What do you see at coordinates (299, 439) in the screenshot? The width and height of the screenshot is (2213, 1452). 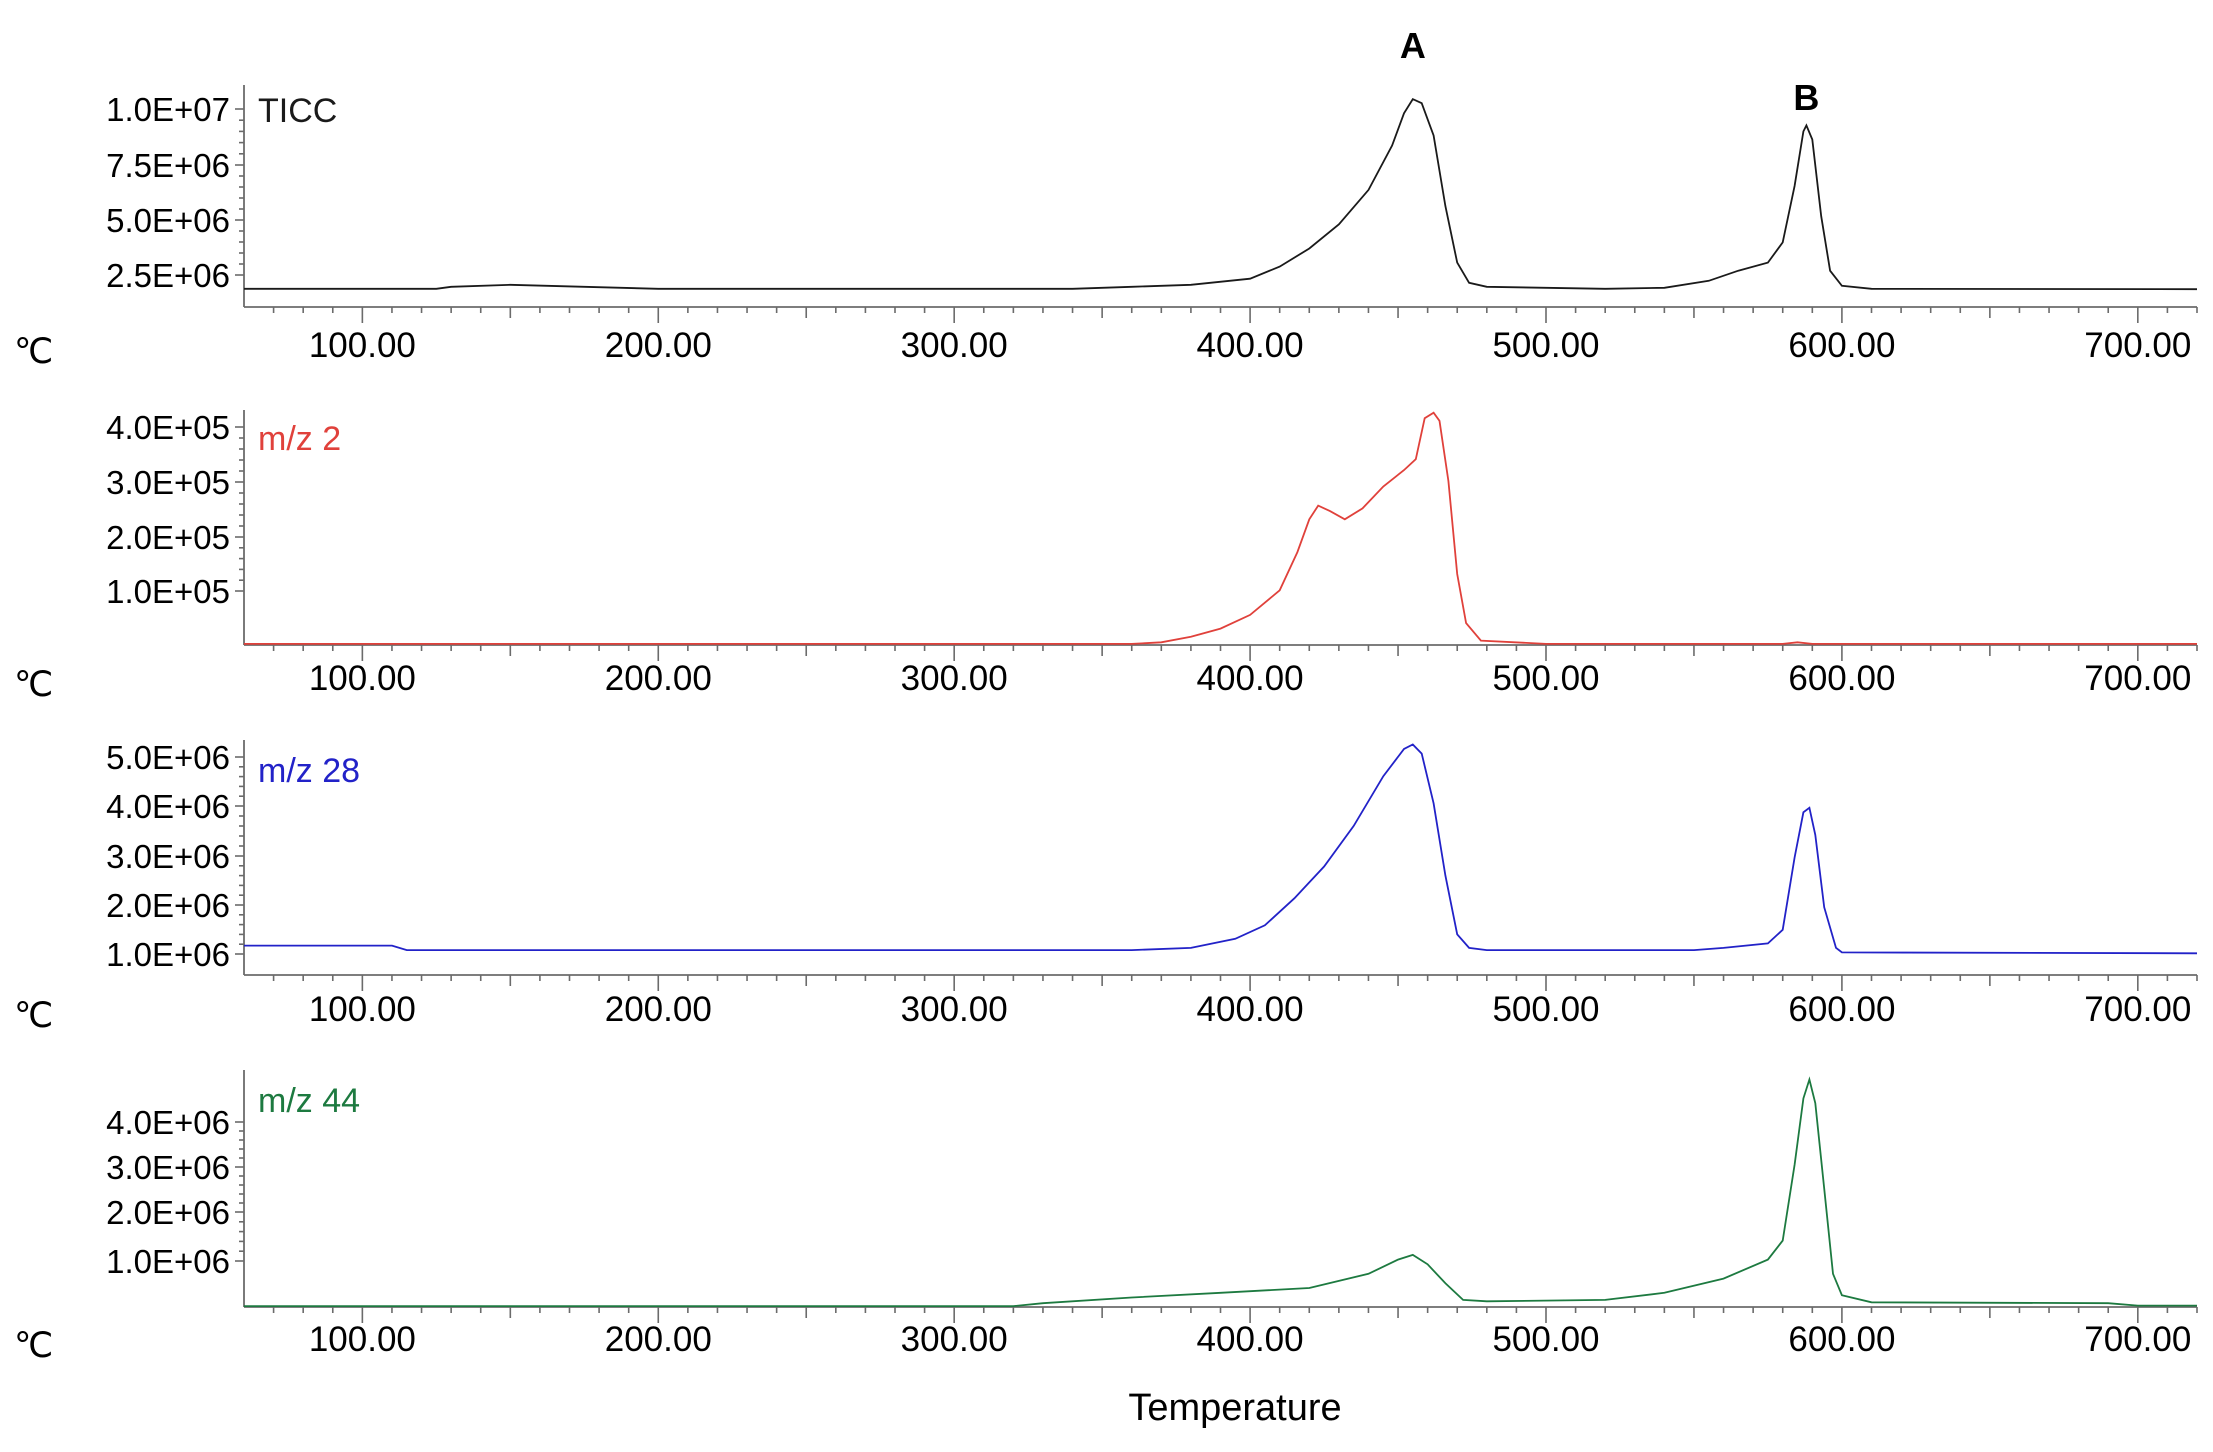 I see `series-label: m/z 2` at bounding box center [299, 439].